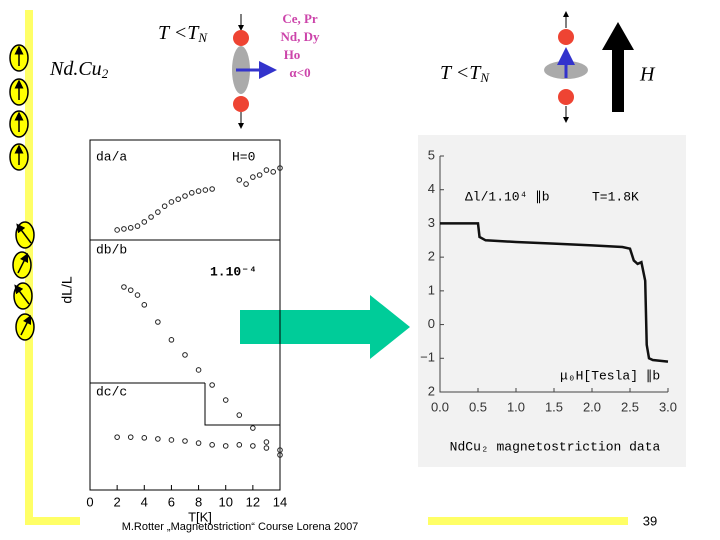 The width and height of the screenshot is (720, 540). Describe the element at coordinates (431, 323) in the screenshot. I see `y-tick-label: 0` at that location.